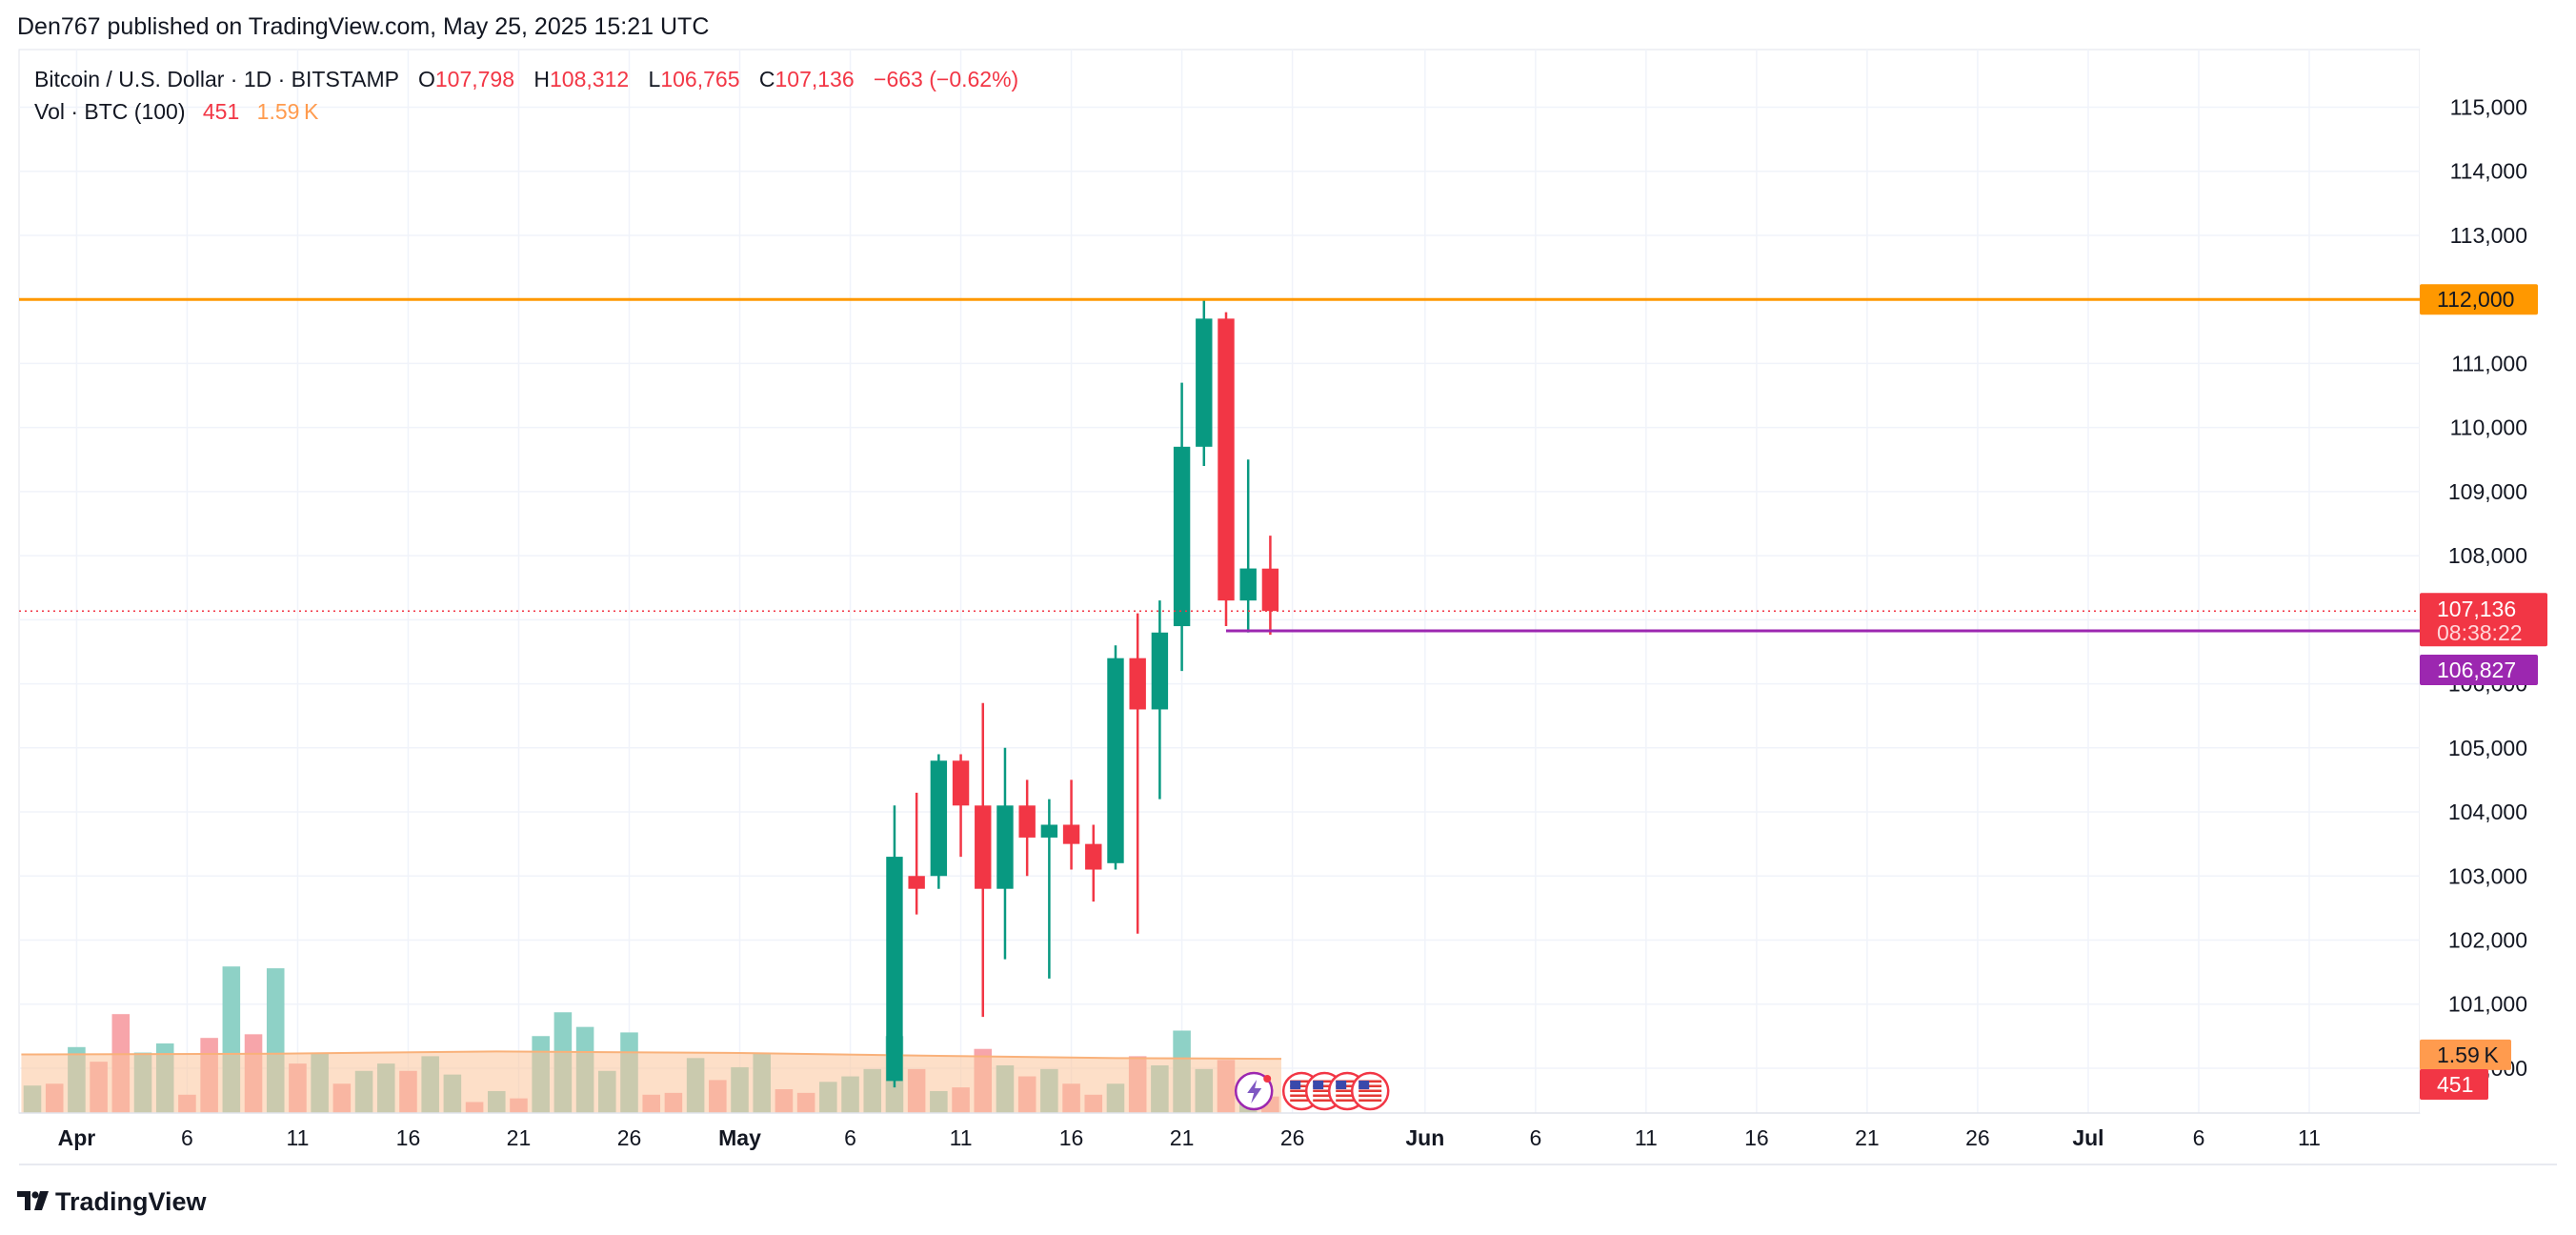 This screenshot has width=2576, height=1235. Describe the element at coordinates (217, 79) in the screenshot. I see `symbol-label: Bitcoin / U.S. Dollar · 1D · BITSTAMP` at that location.